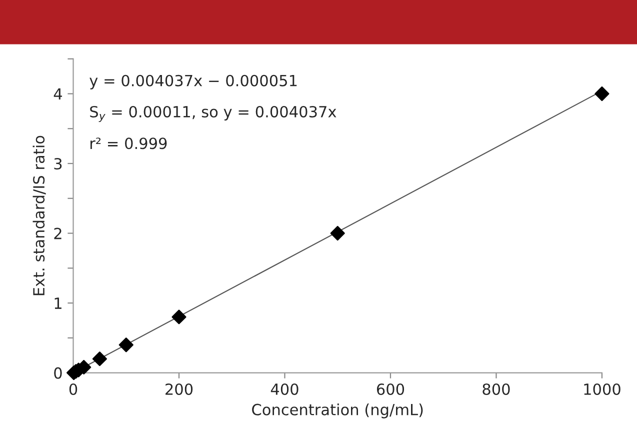 This screenshot has width=637, height=436. What do you see at coordinates (58, 94) in the screenshot?
I see `y-tick-label: 4` at bounding box center [58, 94].